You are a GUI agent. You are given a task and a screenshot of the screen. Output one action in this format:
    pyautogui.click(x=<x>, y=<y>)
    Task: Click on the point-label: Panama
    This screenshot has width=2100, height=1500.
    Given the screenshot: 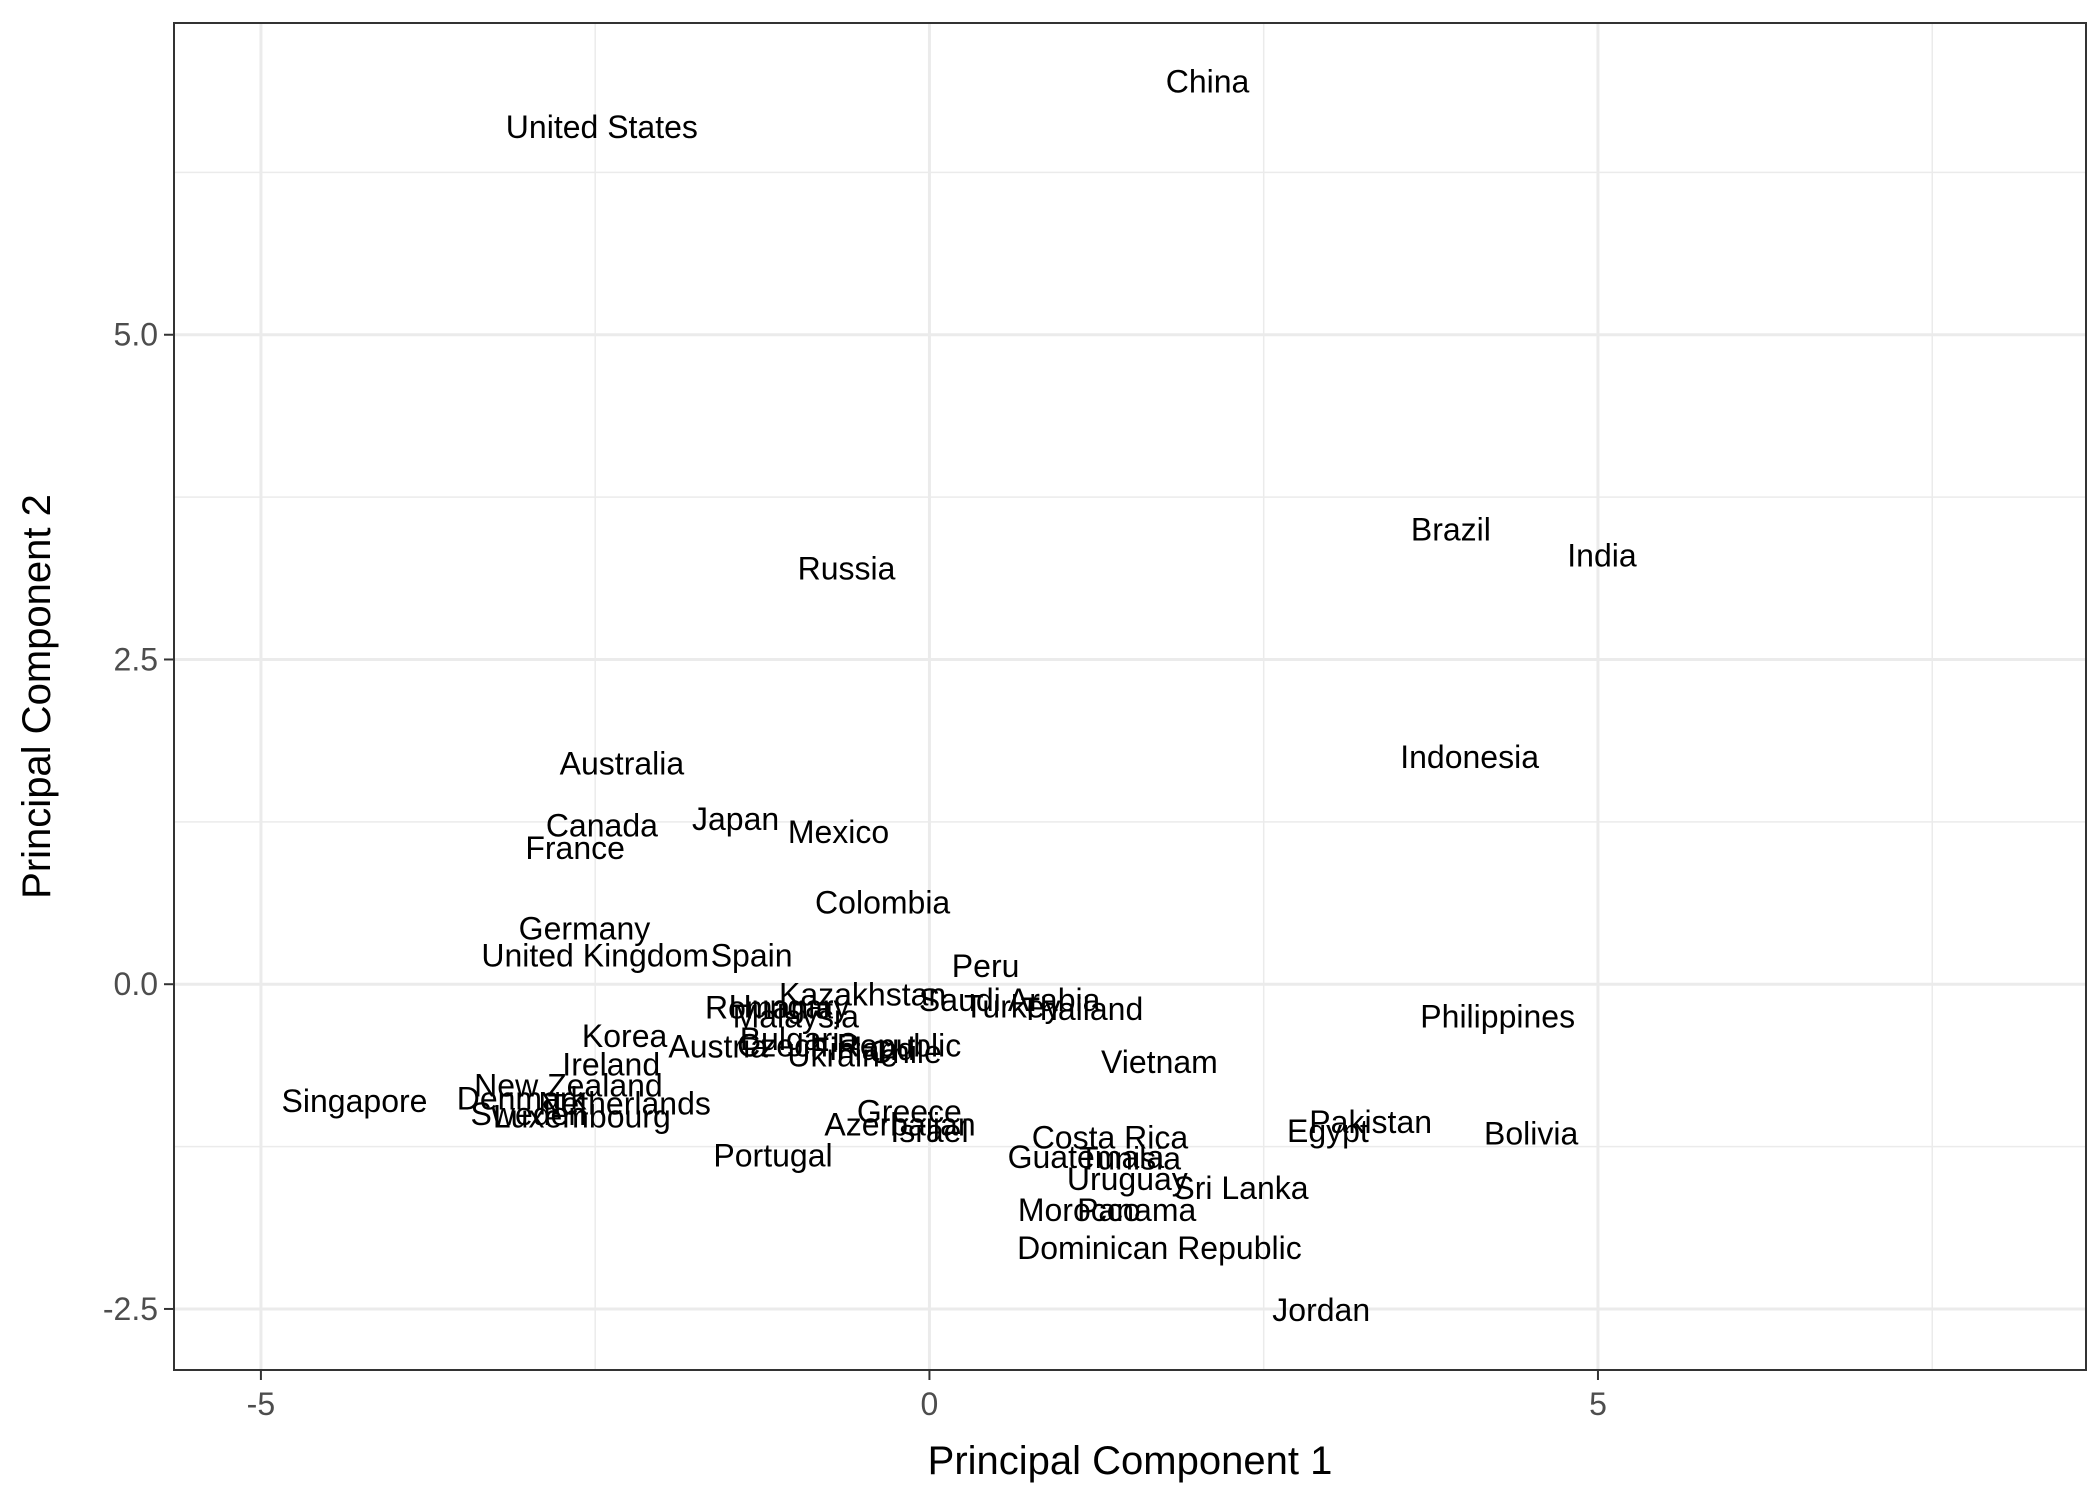 What is the action you would take?
    pyautogui.click(x=1136, y=1210)
    